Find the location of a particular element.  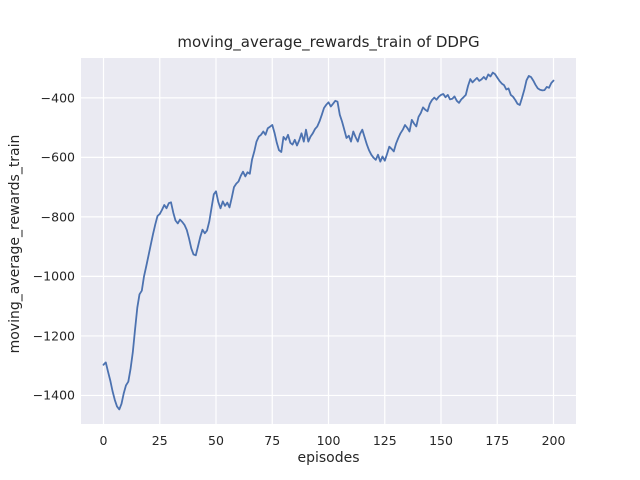

x-tick-label: 125 is located at coordinates (384, 440).